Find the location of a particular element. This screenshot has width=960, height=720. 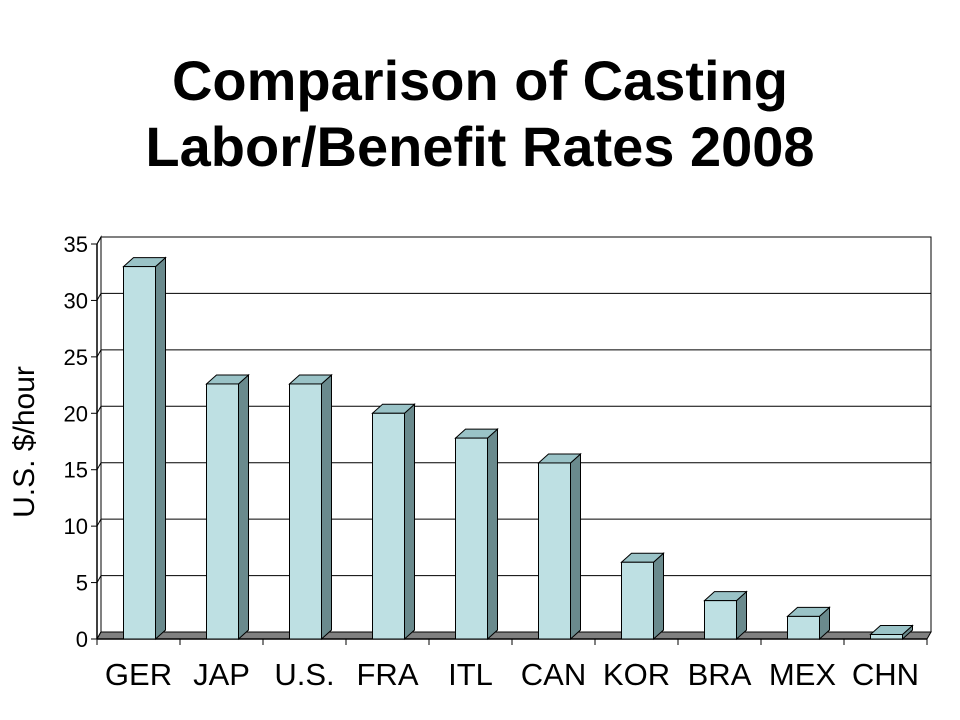

y-tick-label: 35 is located at coordinates (76, 244).